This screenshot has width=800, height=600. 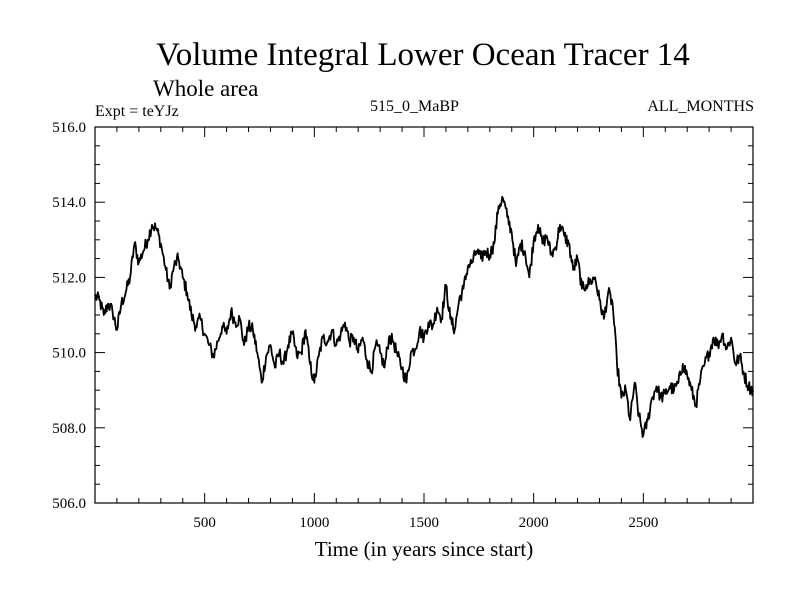 I want to click on months-label: ALL_MONTHS, so click(x=700, y=106).